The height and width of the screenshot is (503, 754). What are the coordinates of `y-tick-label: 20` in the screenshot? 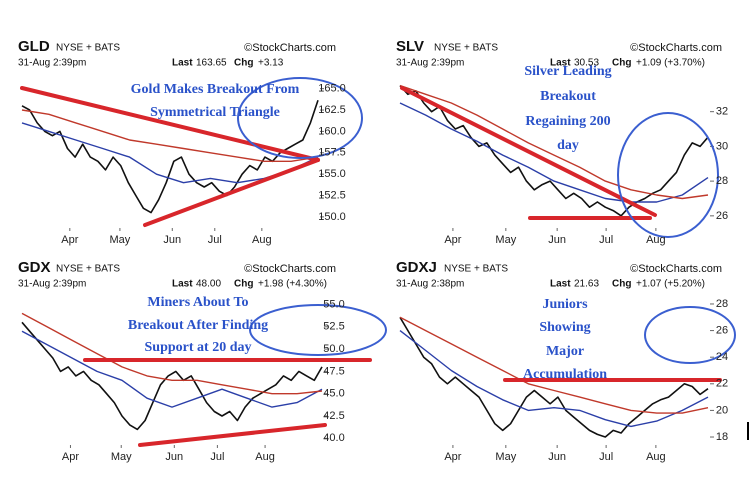 It's located at (722, 410).